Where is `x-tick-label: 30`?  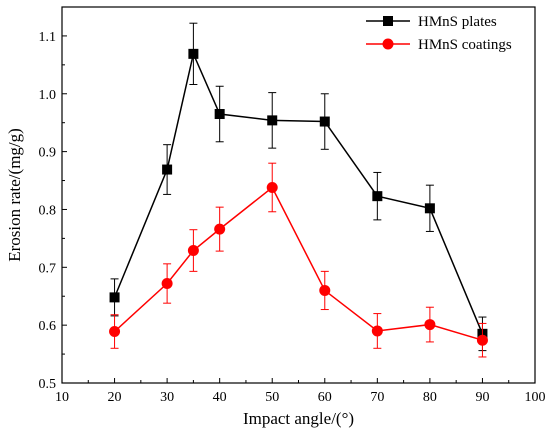 x-tick-label: 30 is located at coordinates (167, 397).